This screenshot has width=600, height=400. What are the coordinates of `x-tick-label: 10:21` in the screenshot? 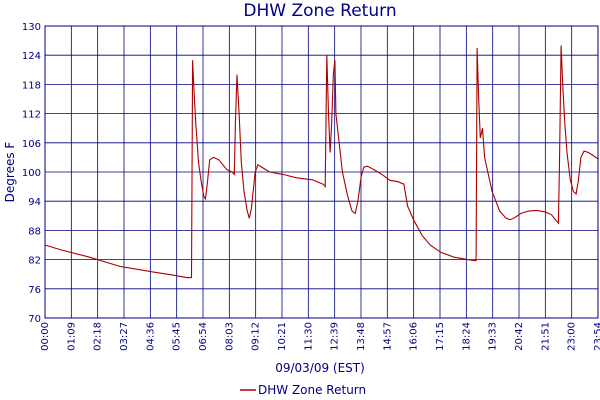 It's located at (282, 336).